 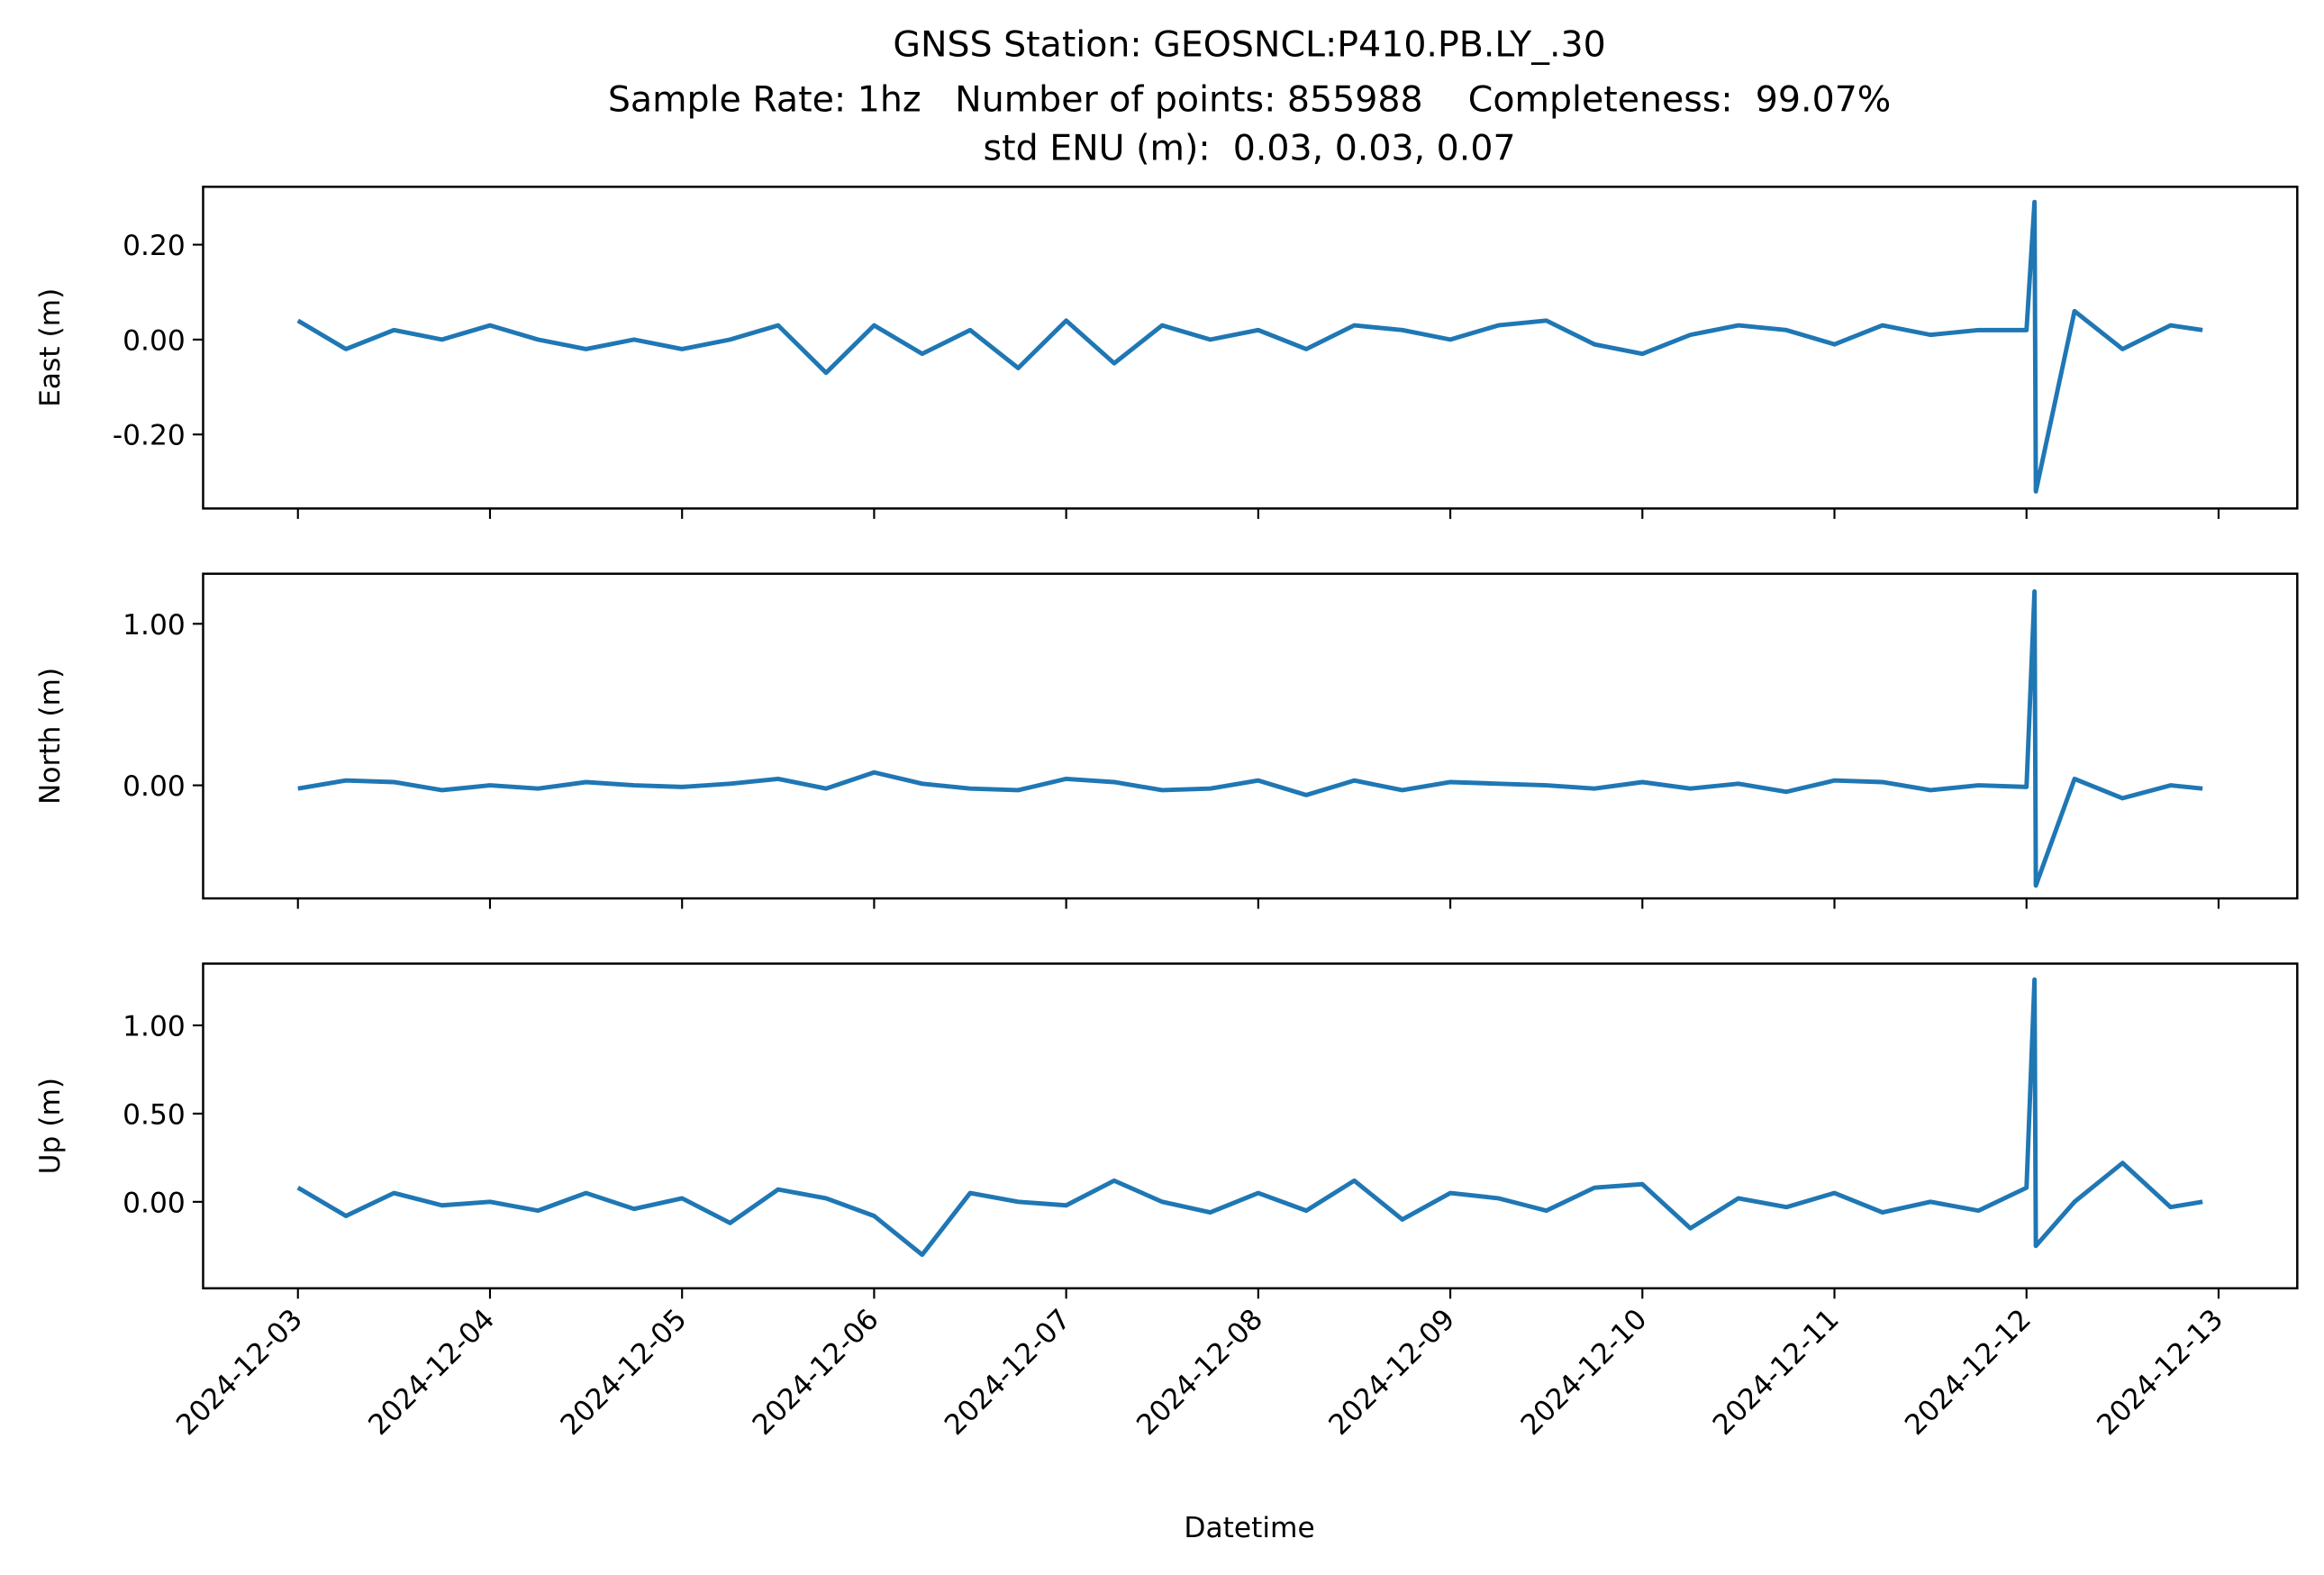 I want to click on chart-subtitle: std ENU (m): 0.03, 0.03, 0.07, so click(x=1250, y=148).